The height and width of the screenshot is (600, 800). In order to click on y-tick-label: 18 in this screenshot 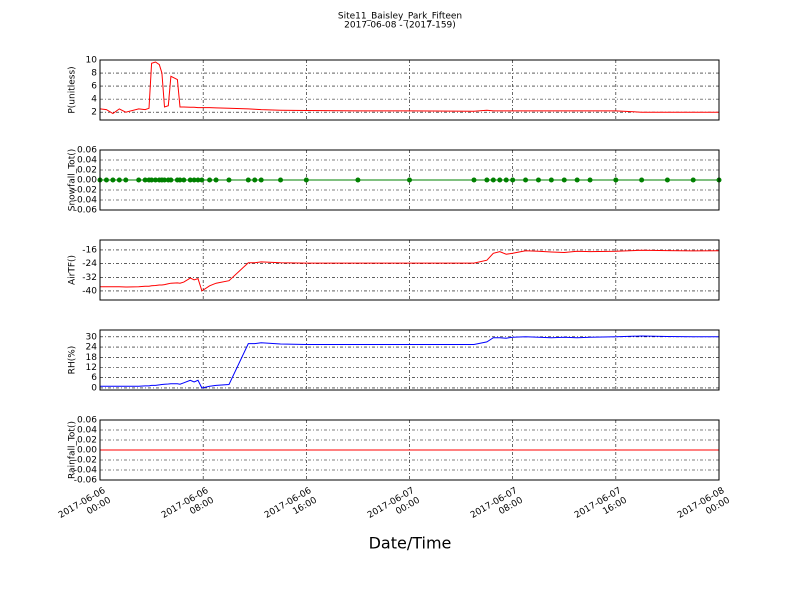, I will do `click(92, 358)`.